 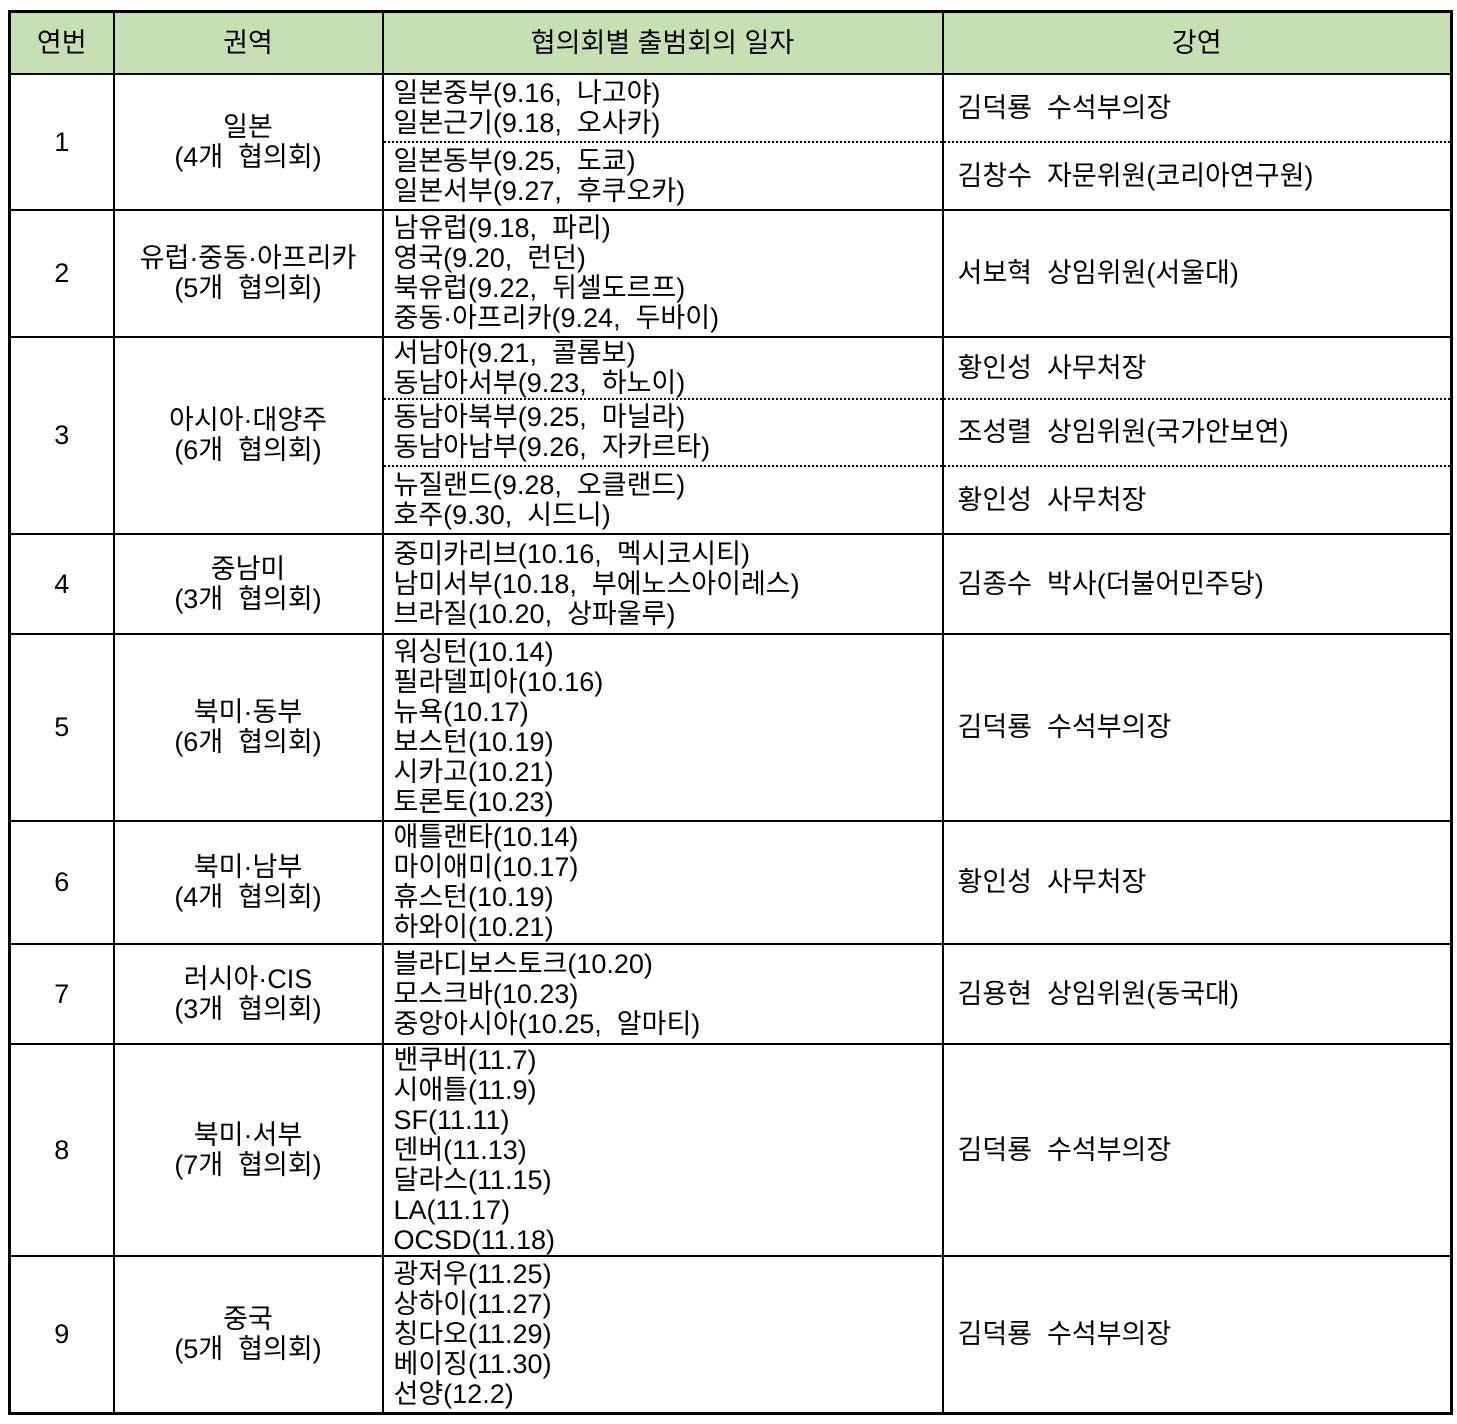 What do you see at coordinates (61, 882) in the screenshot?
I see `row-number-cell: 6` at bounding box center [61, 882].